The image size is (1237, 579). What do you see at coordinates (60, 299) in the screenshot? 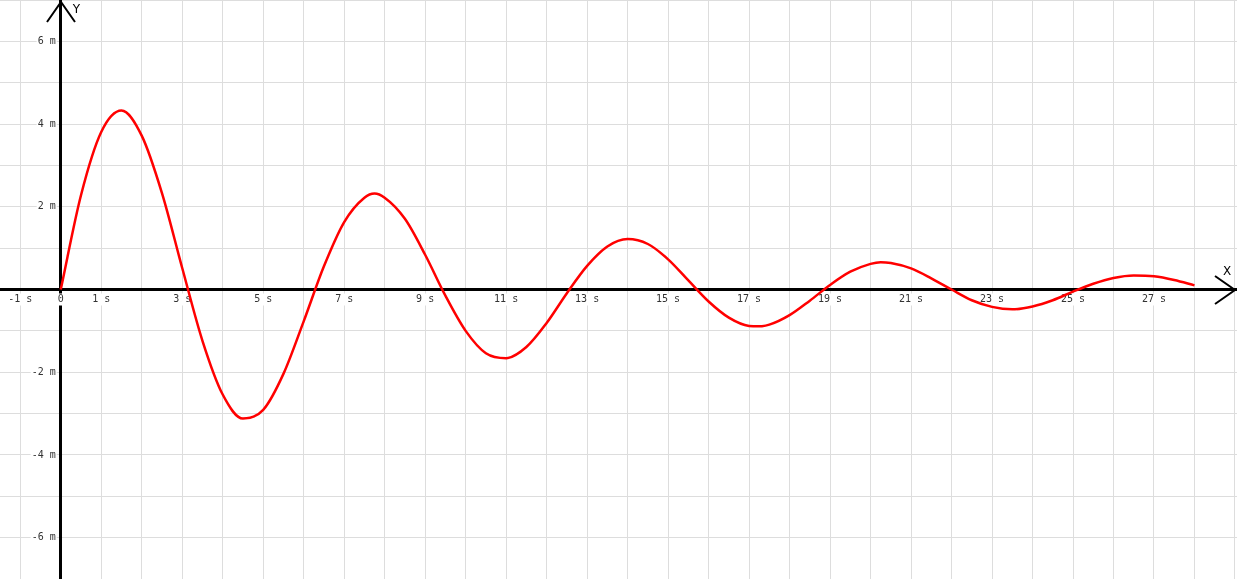
I see `x-tick-label: 0` at bounding box center [60, 299].